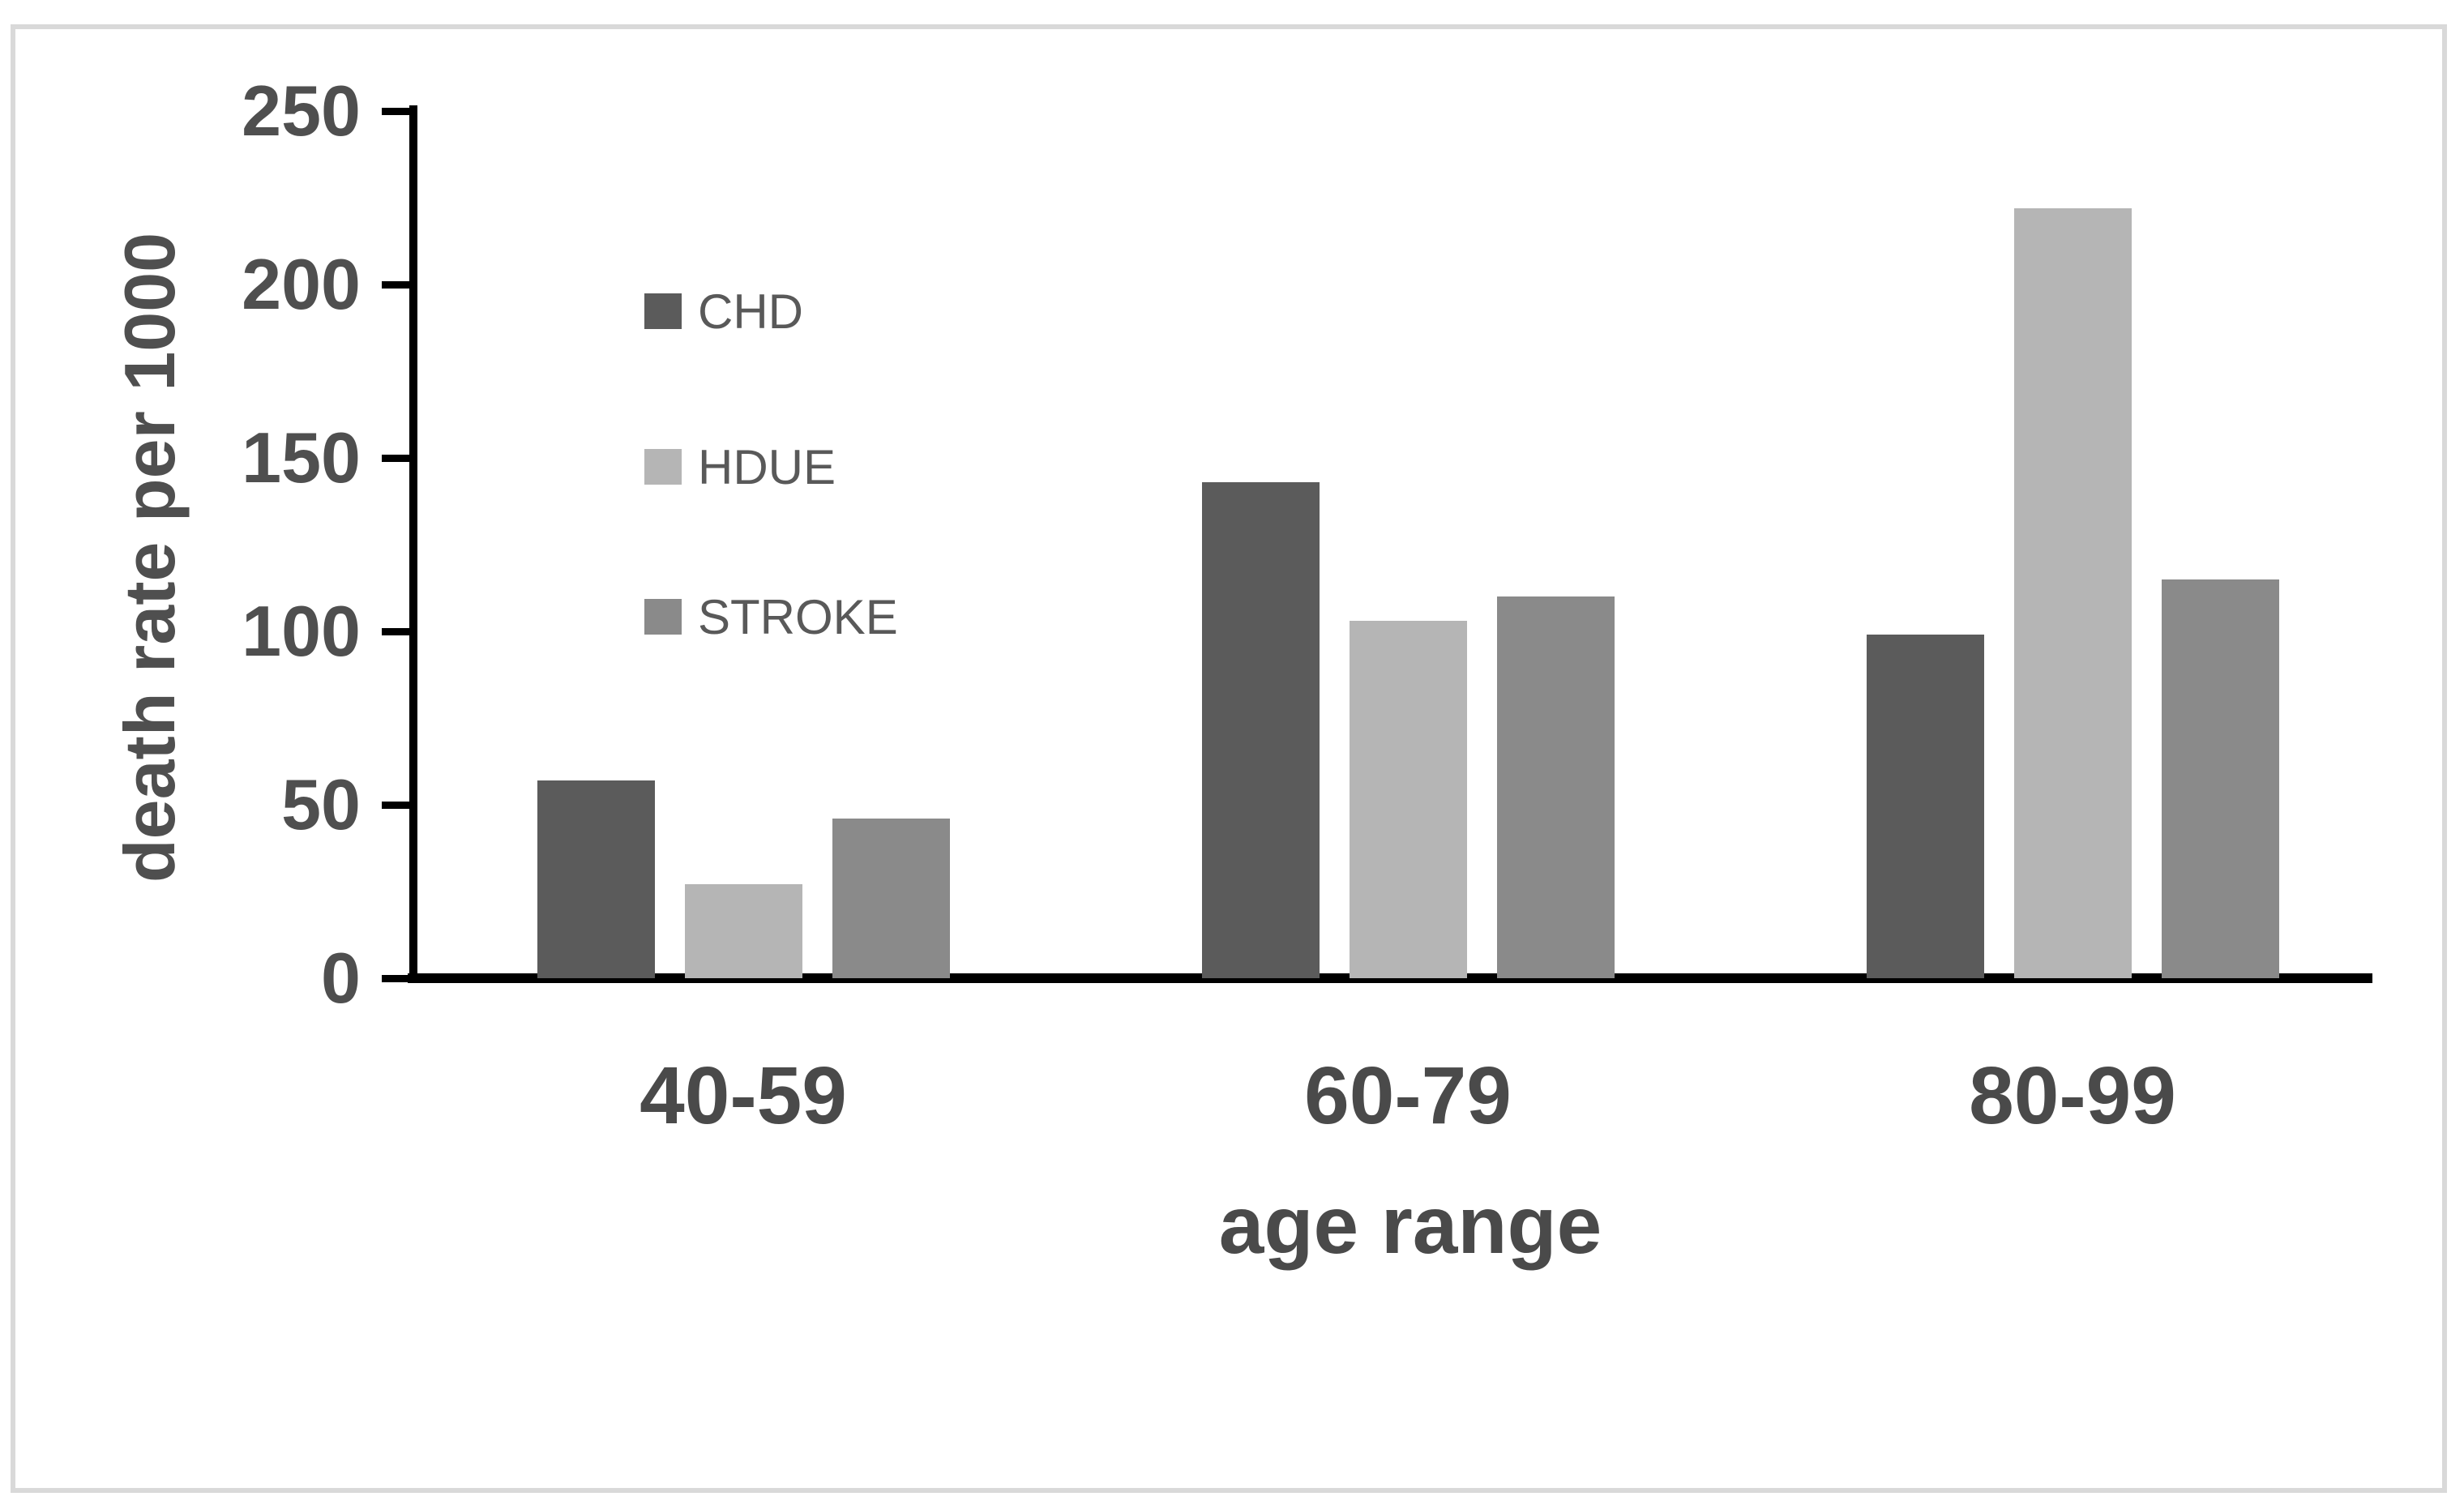 The height and width of the screenshot is (1505, 2464). What do you see at coordinates (767, 466) in the screenshot?
I see `legend-label-hdue: HDUE` at bounding box center [767, 466].